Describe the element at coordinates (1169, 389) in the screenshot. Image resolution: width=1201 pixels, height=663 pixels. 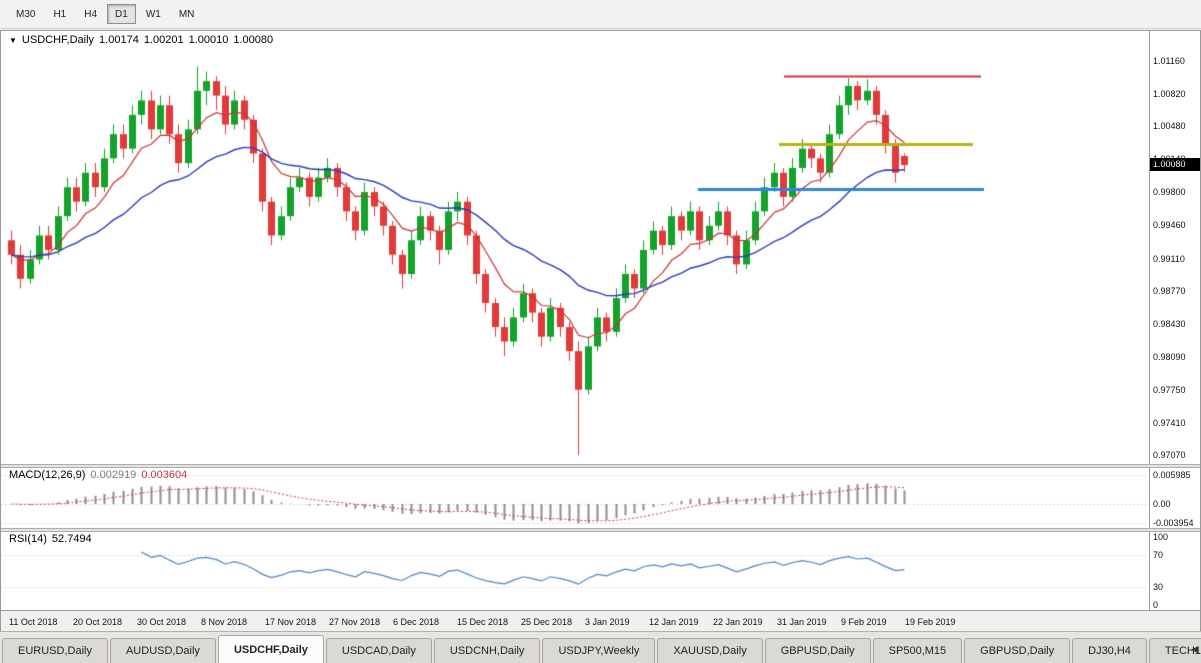
I see `price-scale-label: 0.97750` at that location.